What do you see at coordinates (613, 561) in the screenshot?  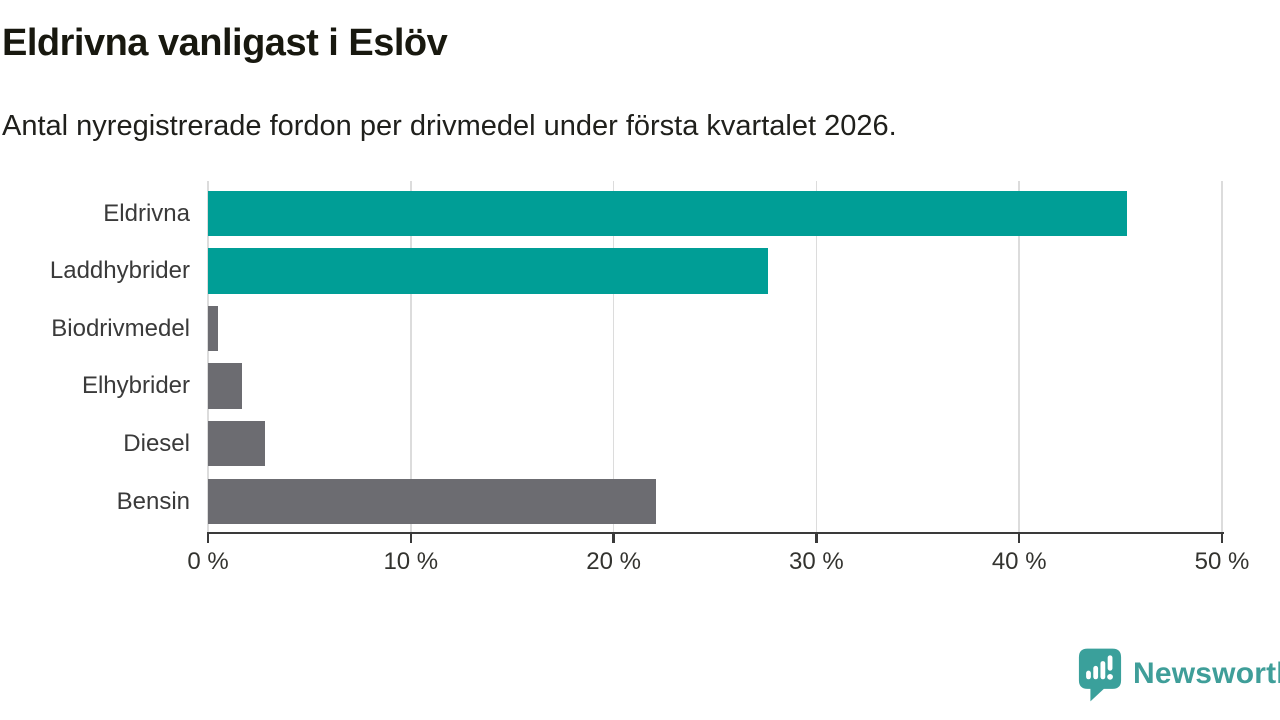 I see `x-tick-label-20: 20 %` at bounding box center [613, 561].